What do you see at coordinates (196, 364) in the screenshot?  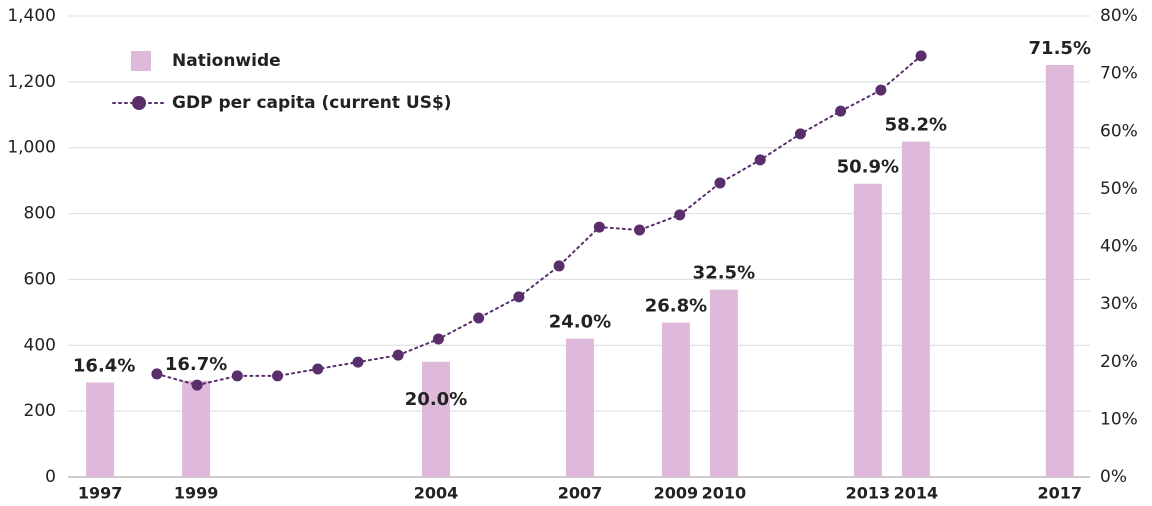 I see `value-label: 16.7%` at bounding box center [196, 364].